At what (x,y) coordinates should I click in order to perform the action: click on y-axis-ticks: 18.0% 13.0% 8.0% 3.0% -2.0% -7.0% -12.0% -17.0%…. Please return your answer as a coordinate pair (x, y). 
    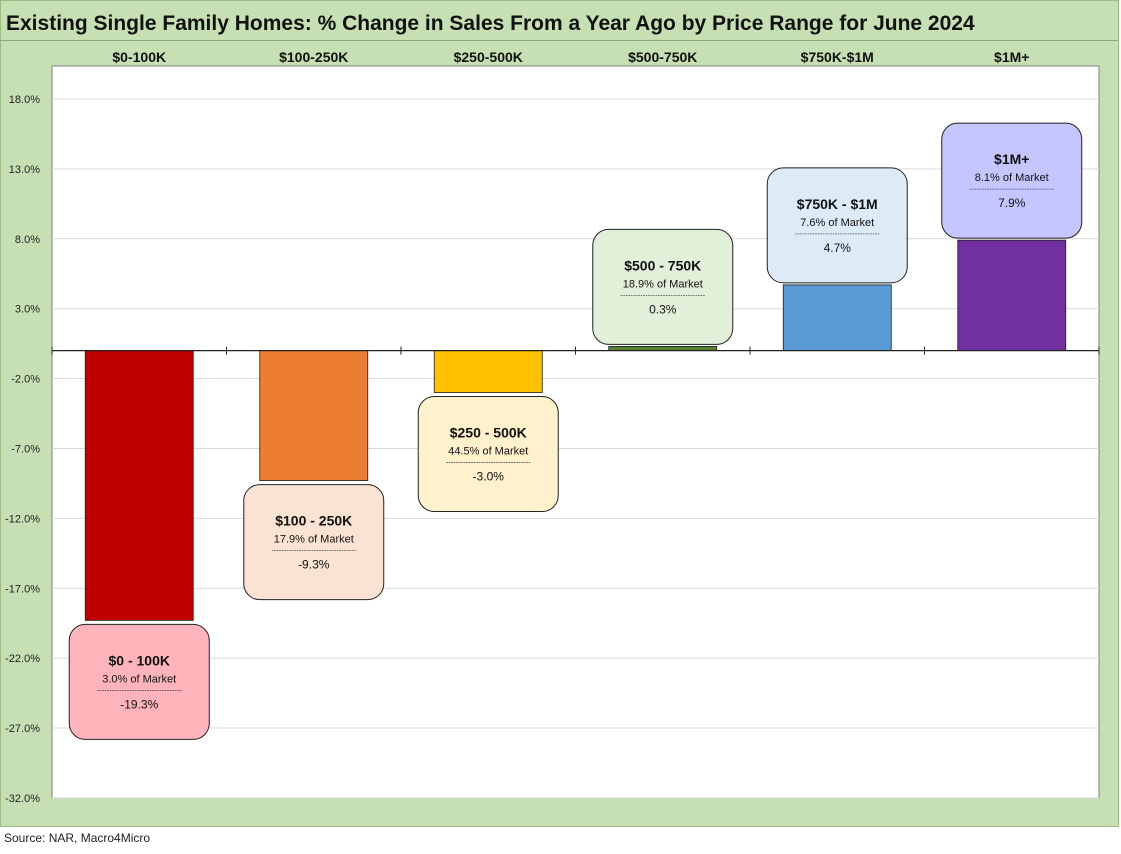
    Looking at the image, I should click on (22, 449).